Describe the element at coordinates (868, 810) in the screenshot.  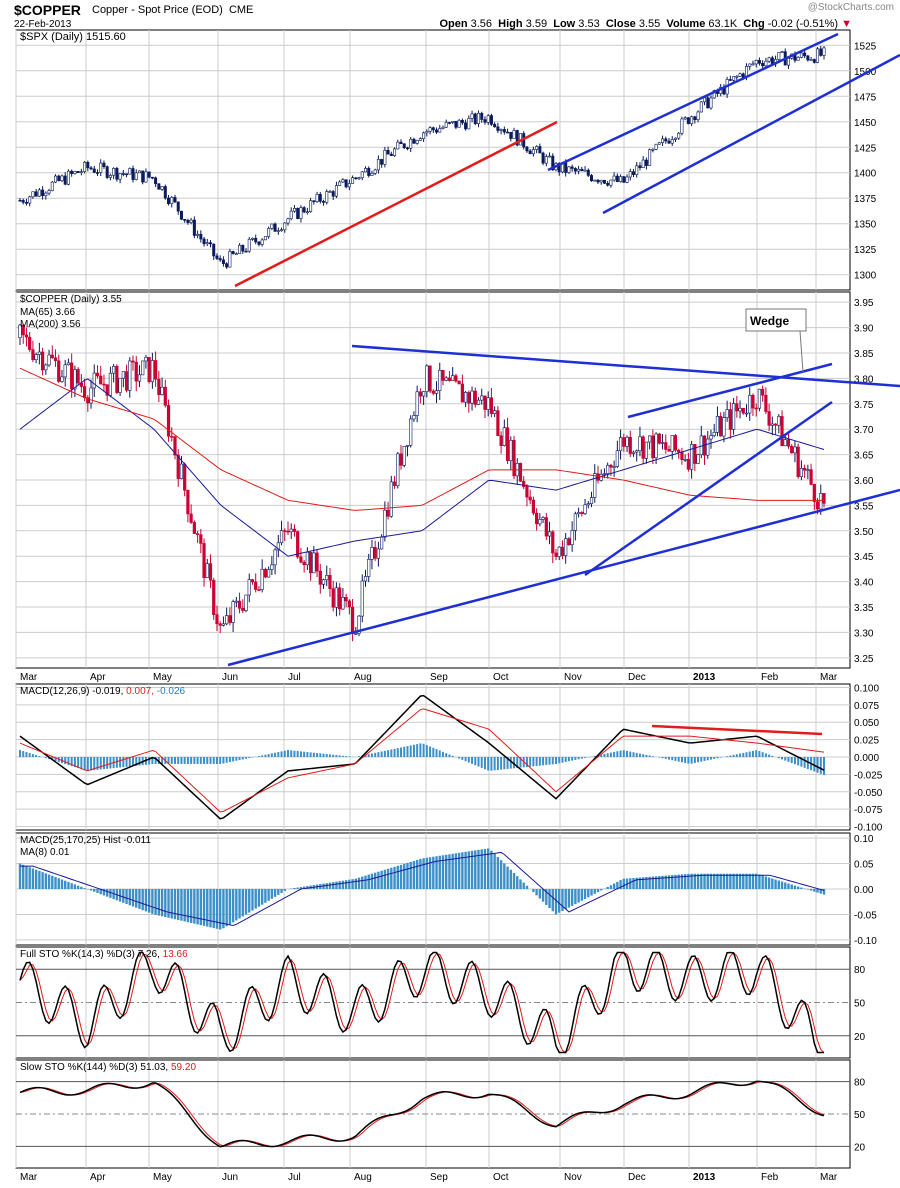
I see `macd1-tick: -0.075` at that location.